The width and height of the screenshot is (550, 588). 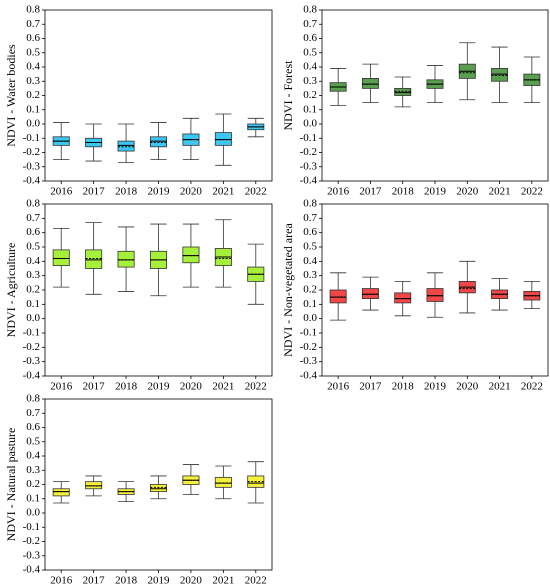 I want to click on y-tick-label: -0.3, so click(x=32, y=555).